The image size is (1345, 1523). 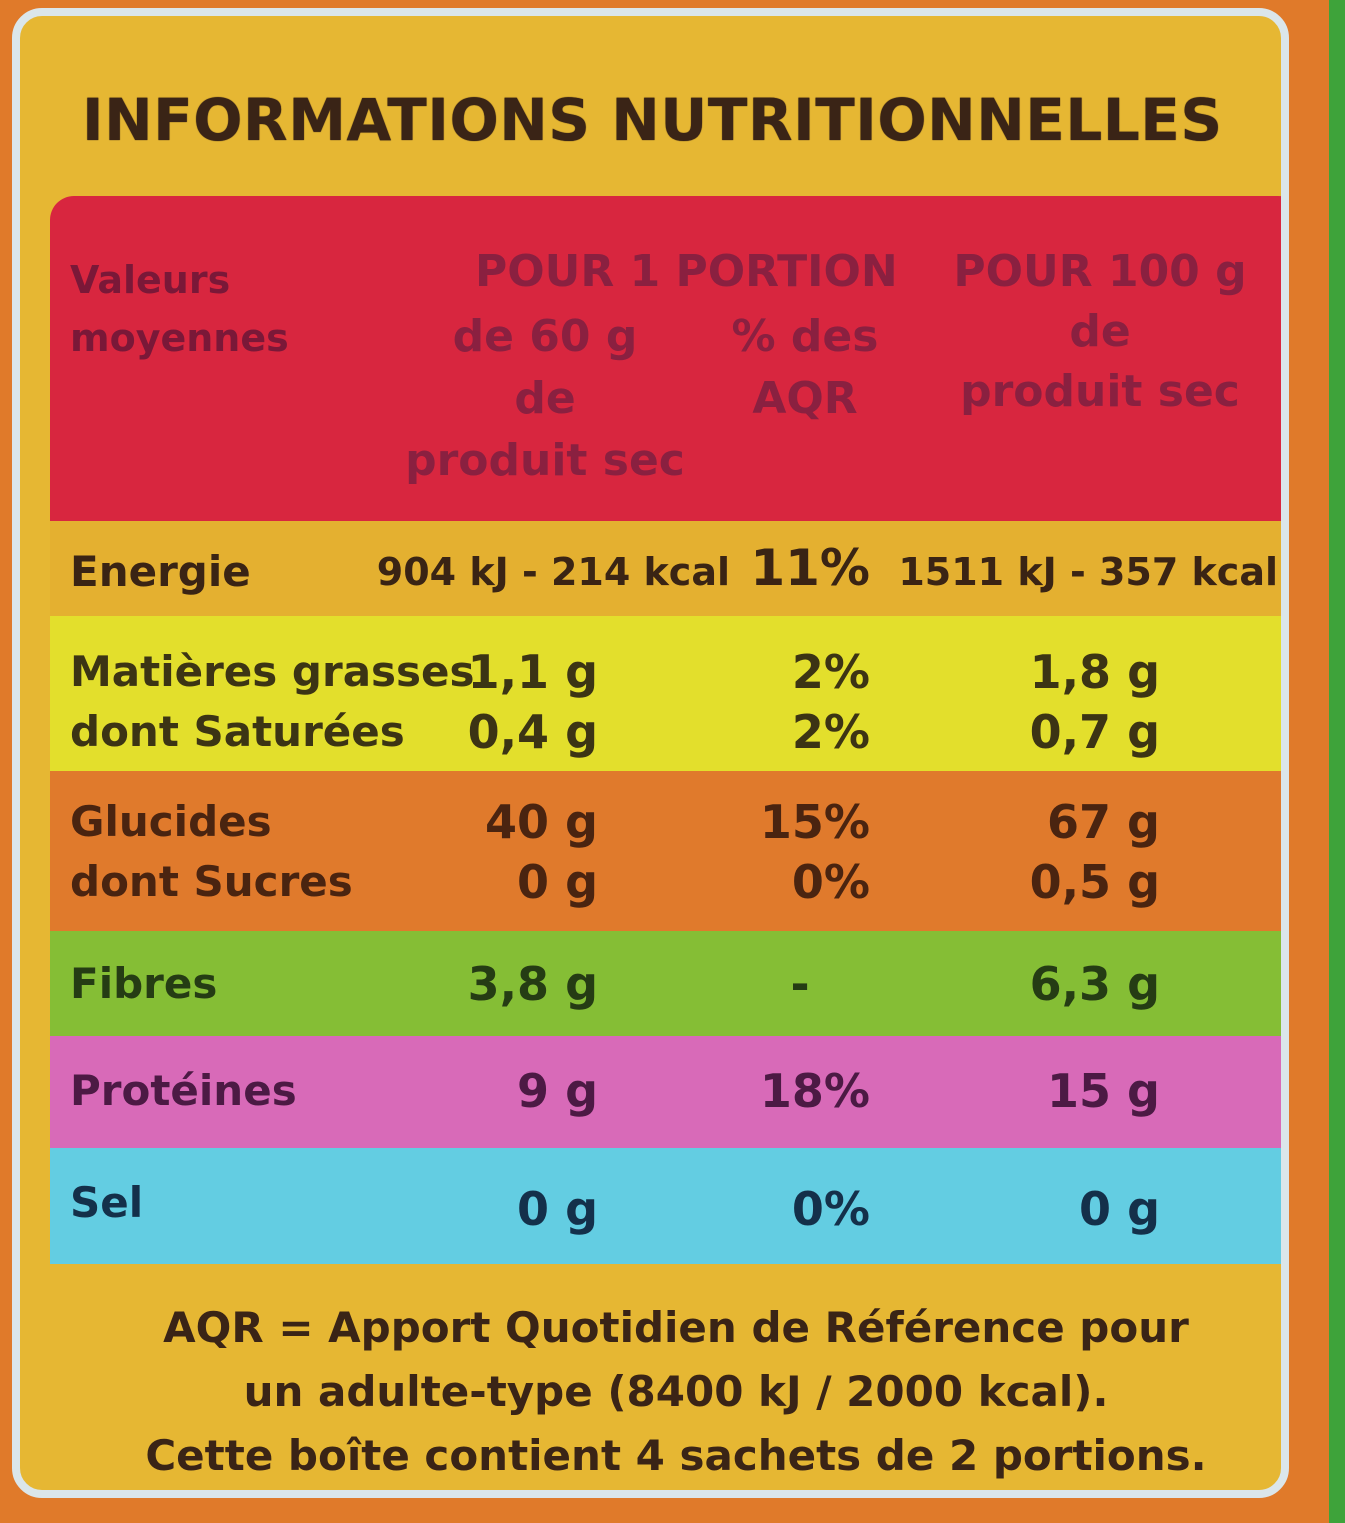 What do you see at coordinates (1119, 1209) in the screenshot?
I see `salt-per100: 0 g` at bounding box center [1119, 1209].